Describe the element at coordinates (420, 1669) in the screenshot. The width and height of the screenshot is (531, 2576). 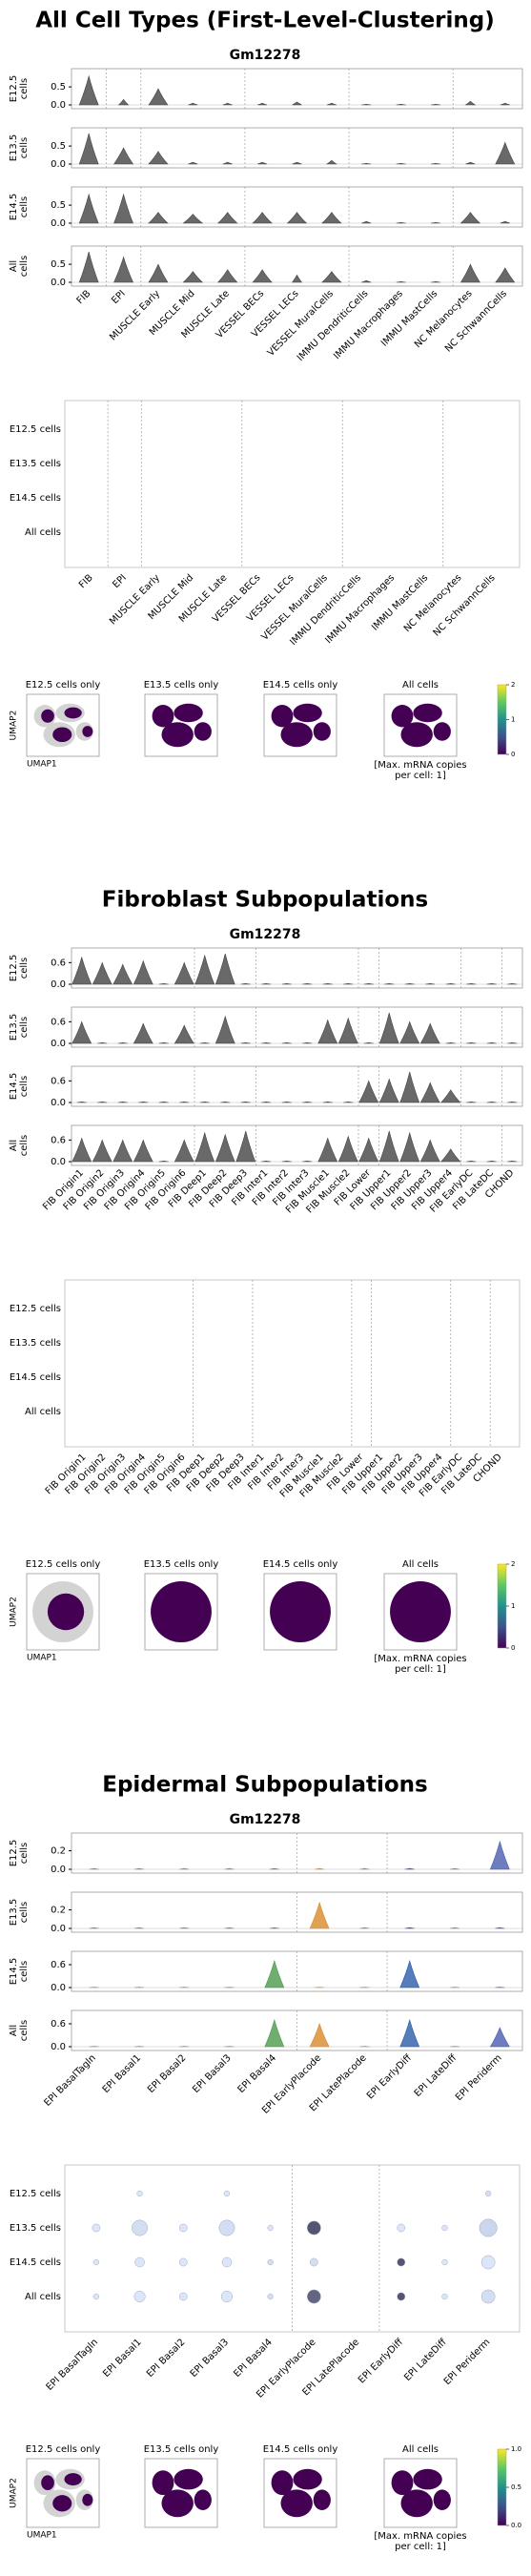
I see `umap-note: per cell: 1]` at that location.